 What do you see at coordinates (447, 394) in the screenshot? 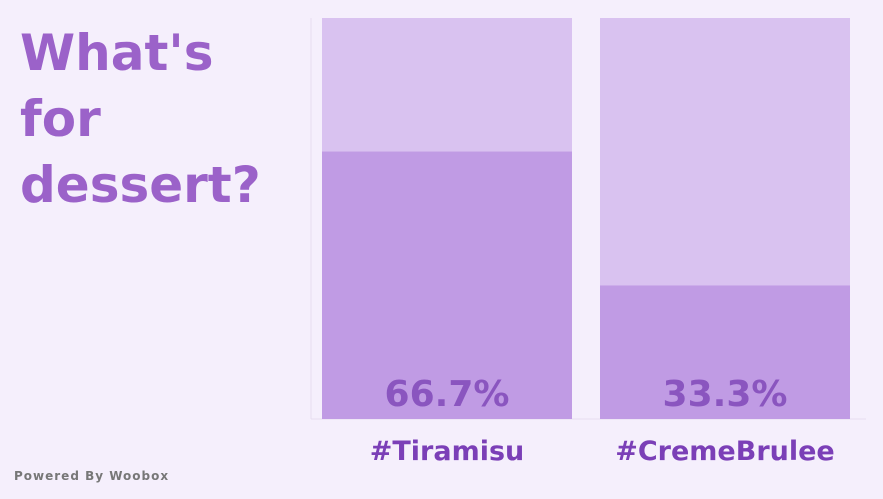
I see `value-label: 66.7%` at bounding box center [447, 394].